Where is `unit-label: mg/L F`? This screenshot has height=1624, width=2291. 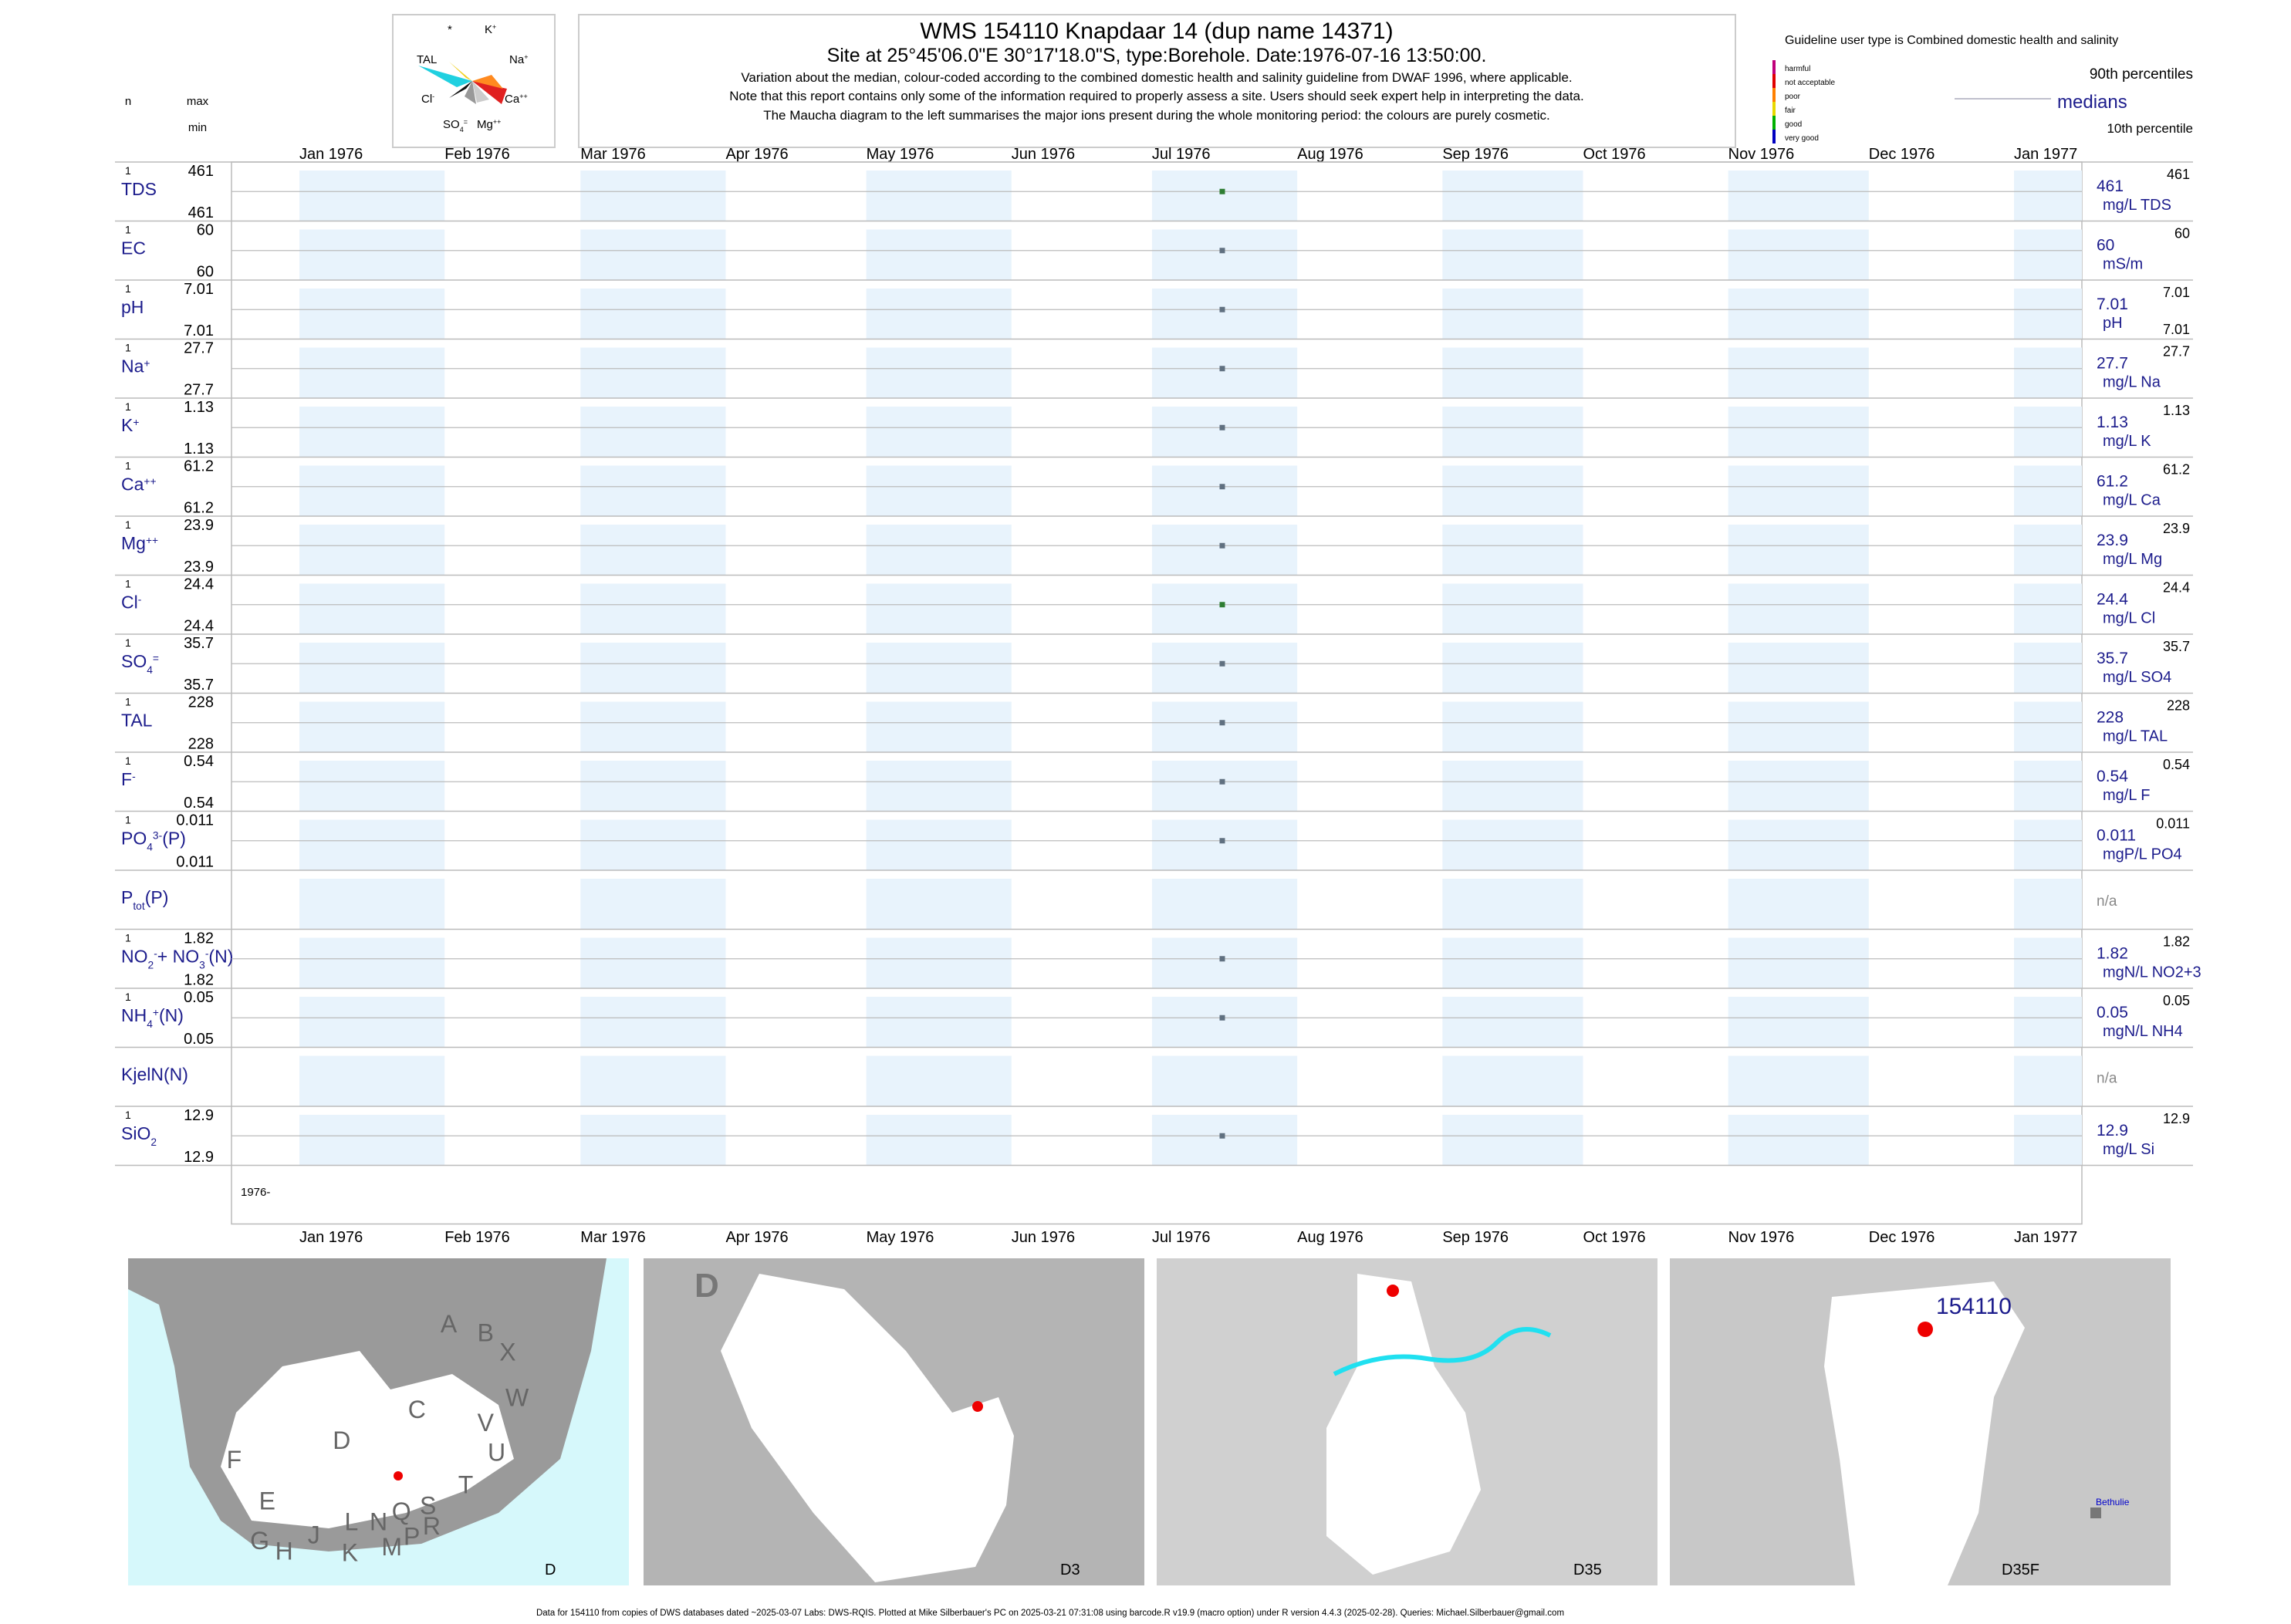
unit-label: mg/L F is located at coordinates (2127, 795).